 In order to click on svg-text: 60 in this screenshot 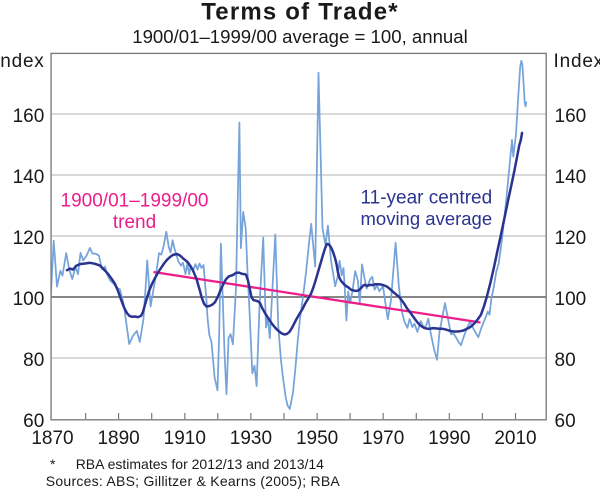, I will do `click(565, 421)`.